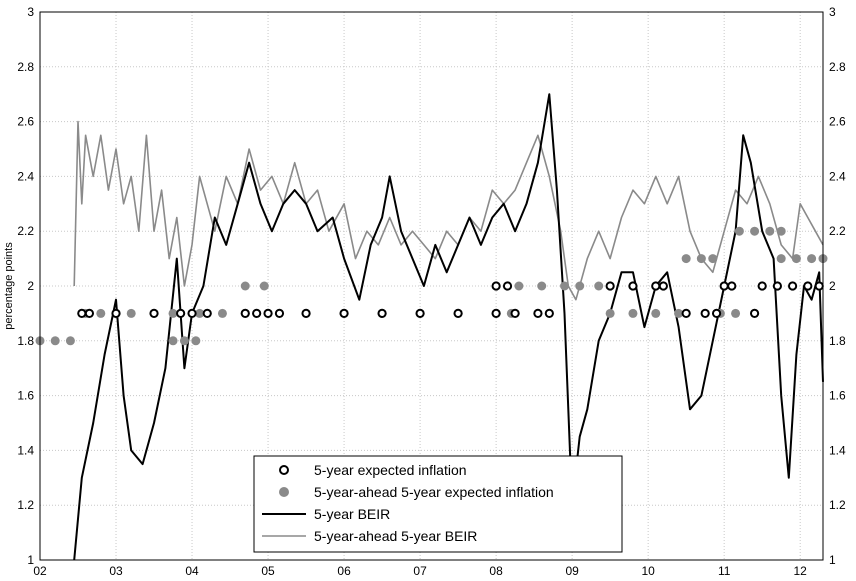 The image size is (856, 581). What do you see at coordinates (25, 231) in the screenshot?
I see `y-tick-label-left: 2.2` at bounding box center [25, 231].